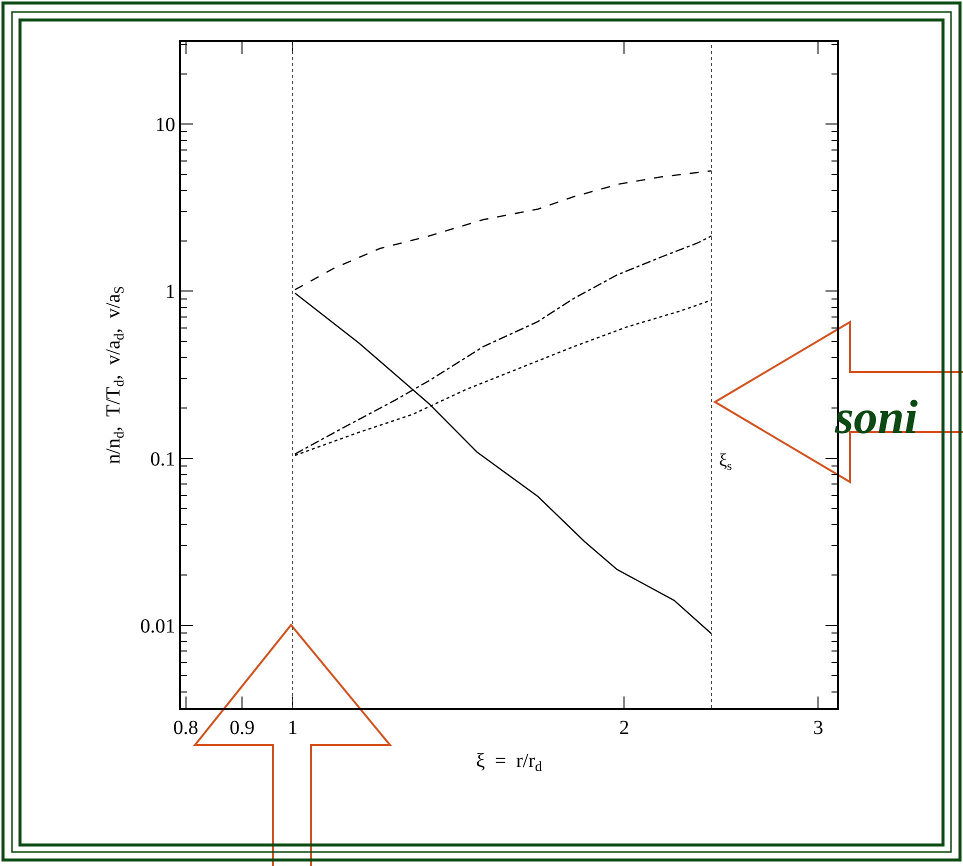 This screenshot has width=963, height=866. I want to click on y-tick-label: 0.1, so click(163, 459).